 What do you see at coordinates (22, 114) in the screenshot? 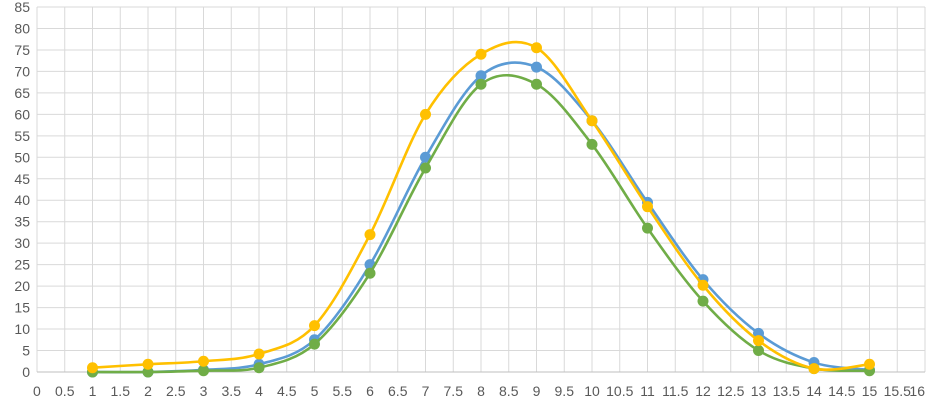
I see `y-tick-label: 60` at bounding box center [22, 114].